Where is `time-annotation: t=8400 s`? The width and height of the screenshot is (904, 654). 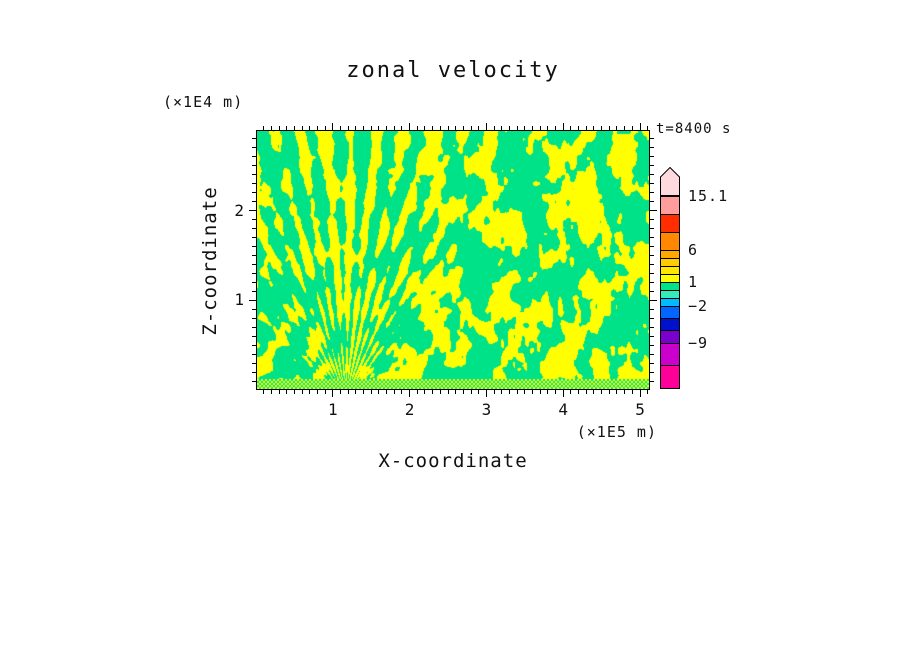 time-annotation: t=8400 s is located at coordinates (694, 129).